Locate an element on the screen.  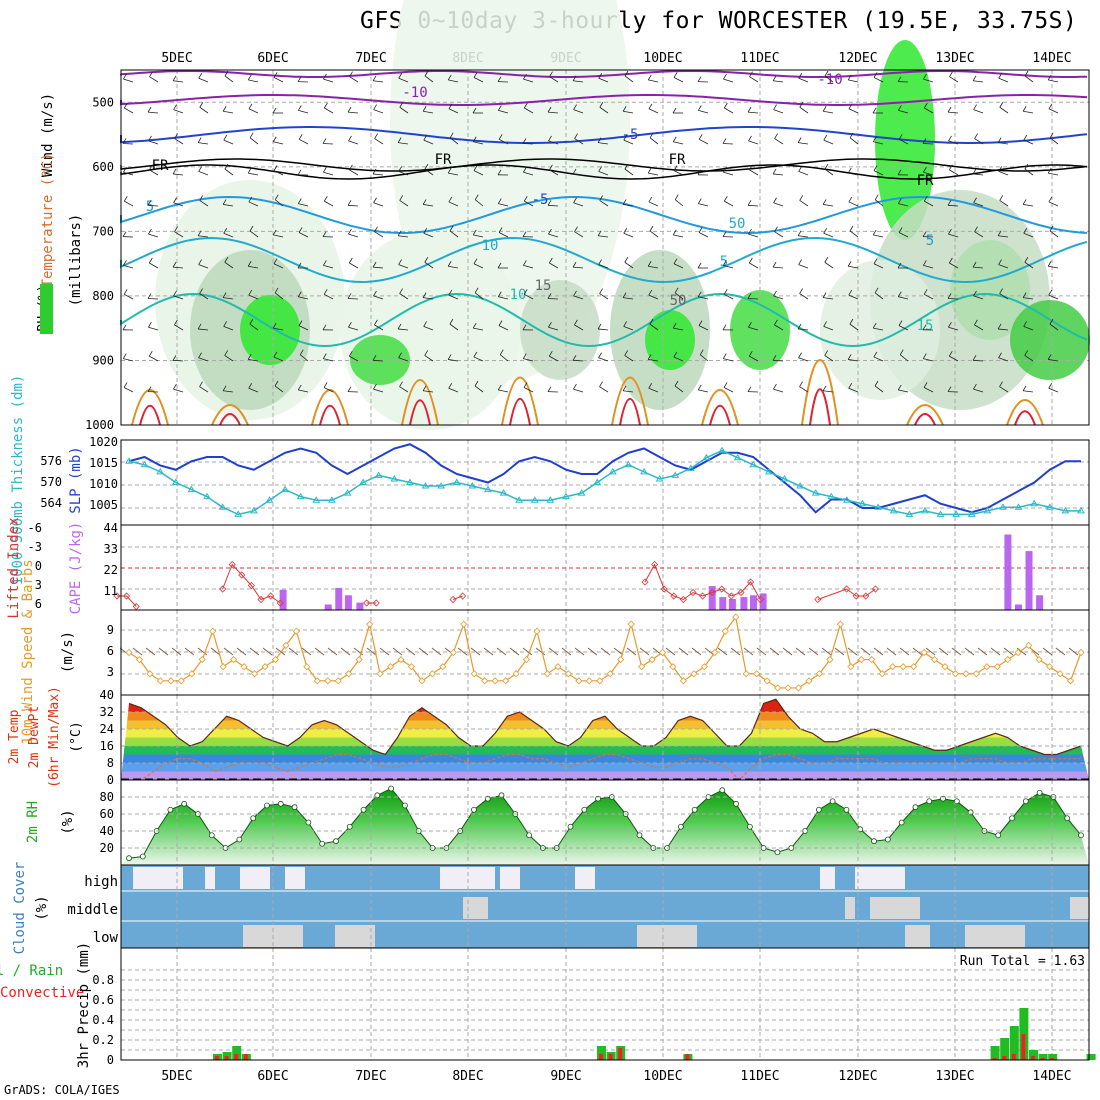
precip-total-bar is located at coordinates (1014, 1043).